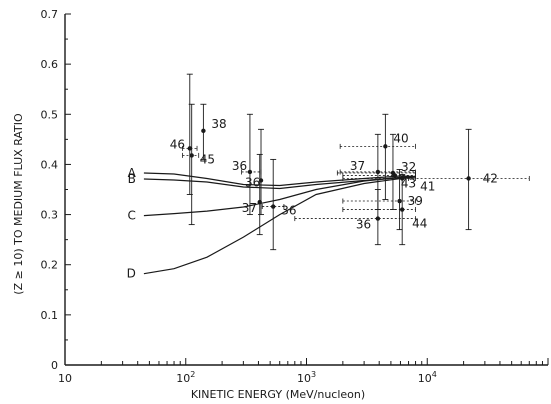 The image size is (551, 404). I want to click on curve-b, so click(279, 183).